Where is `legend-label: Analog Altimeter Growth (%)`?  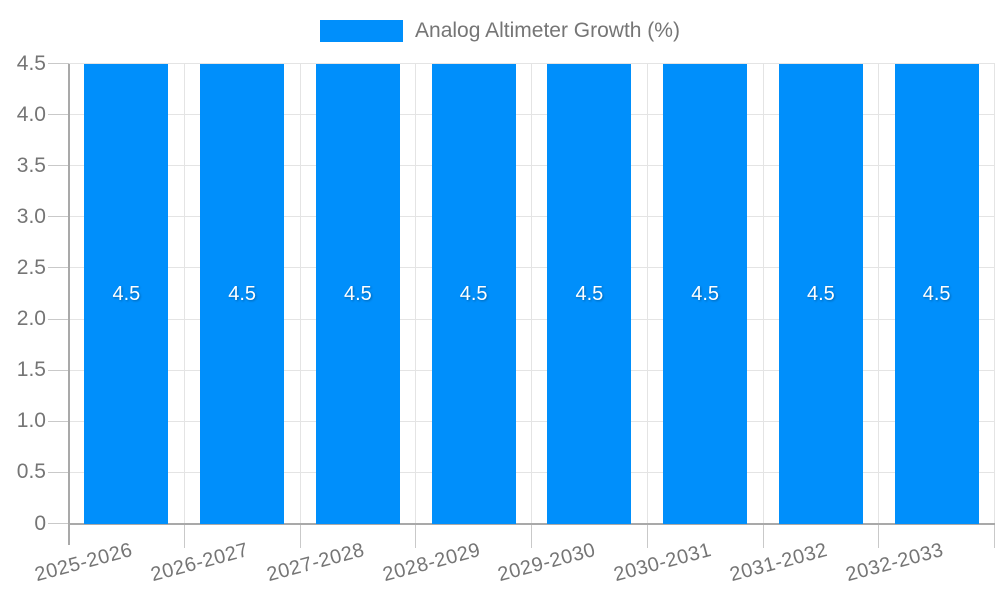 legend-label: Analog Altimeter Growth (%) is located at coordinates (547, 30).